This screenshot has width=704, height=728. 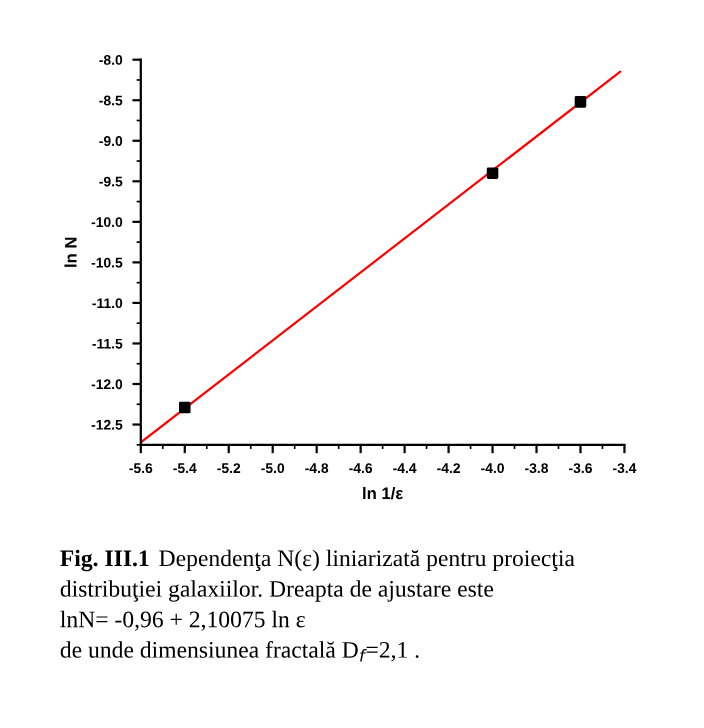 What do you see at coordinates (70, 252) in the screenshot?
I see `y-axis-title: ln N` at bounding box center [70, 252].